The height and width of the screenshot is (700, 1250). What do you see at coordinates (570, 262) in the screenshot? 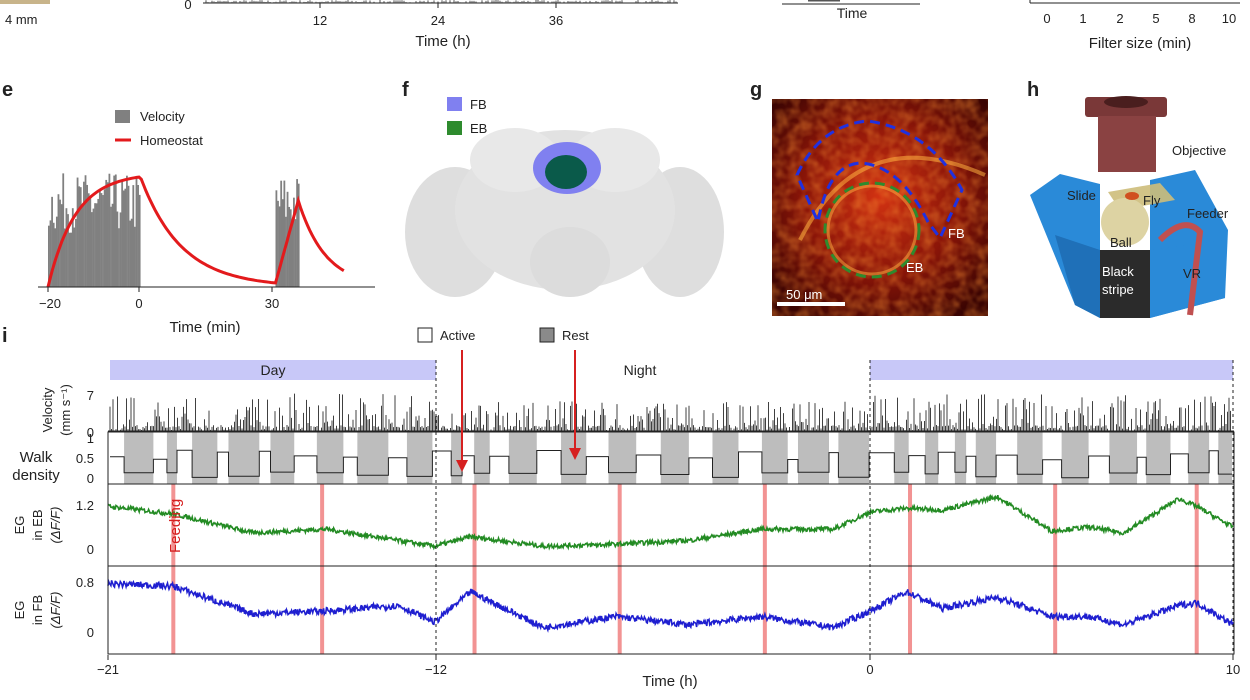
I see `brain-ventral` at bounding box center [570, 262].